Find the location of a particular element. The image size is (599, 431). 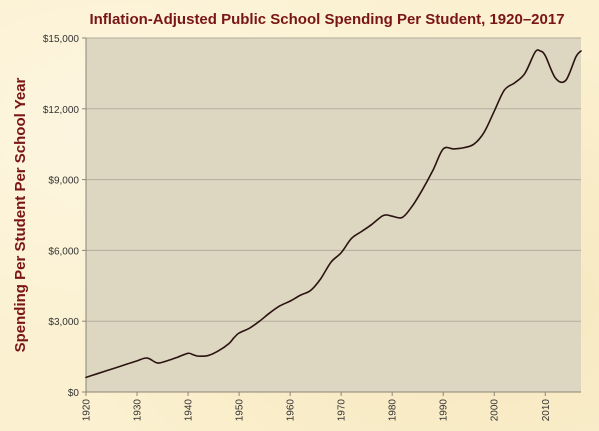

x-tick-label: 1960 is located at coordinates (291, 410).